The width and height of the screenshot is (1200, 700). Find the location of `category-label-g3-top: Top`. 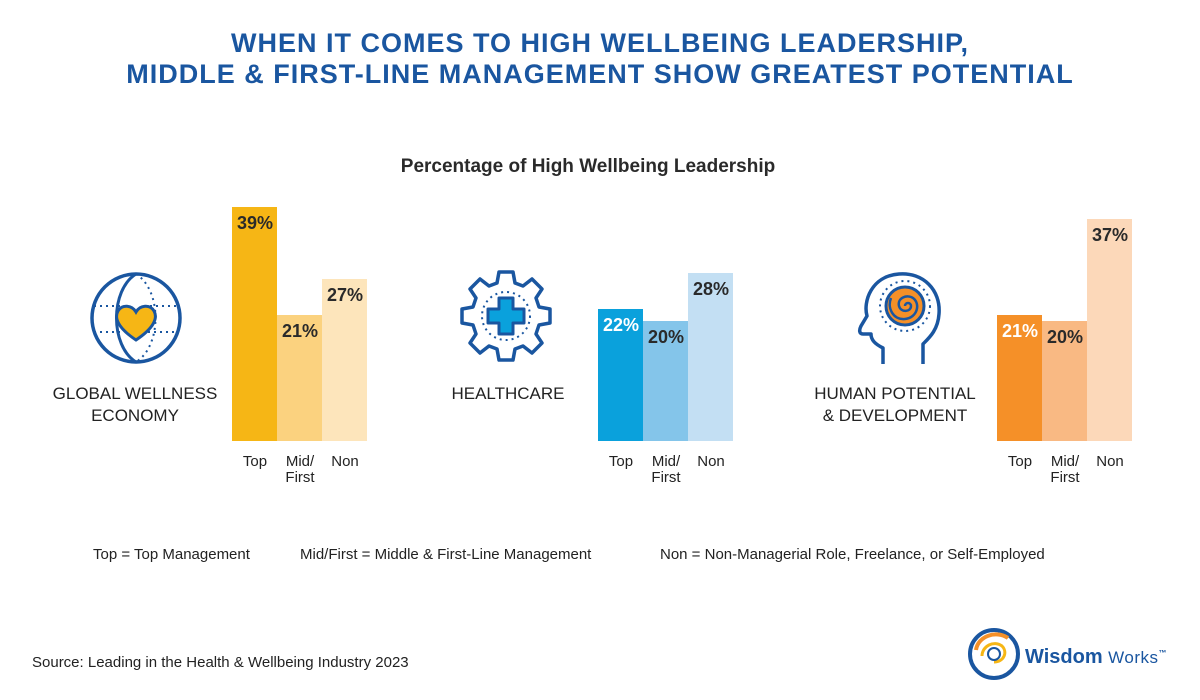

category-label-g3-top: Top is located at coordinates (1020, 461).